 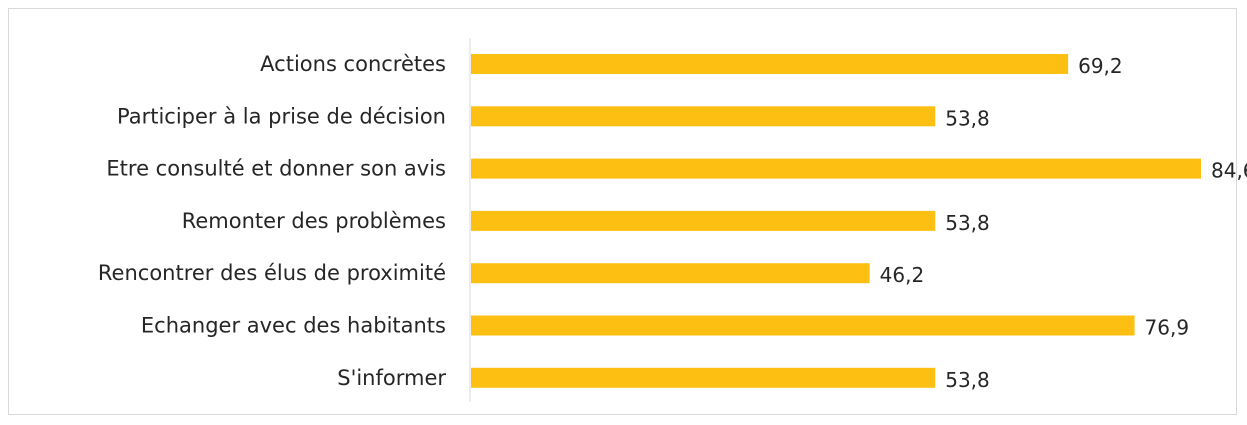 I want to click on category-label: Rencontrer des élus de proximité, so click(x=272, y=273).